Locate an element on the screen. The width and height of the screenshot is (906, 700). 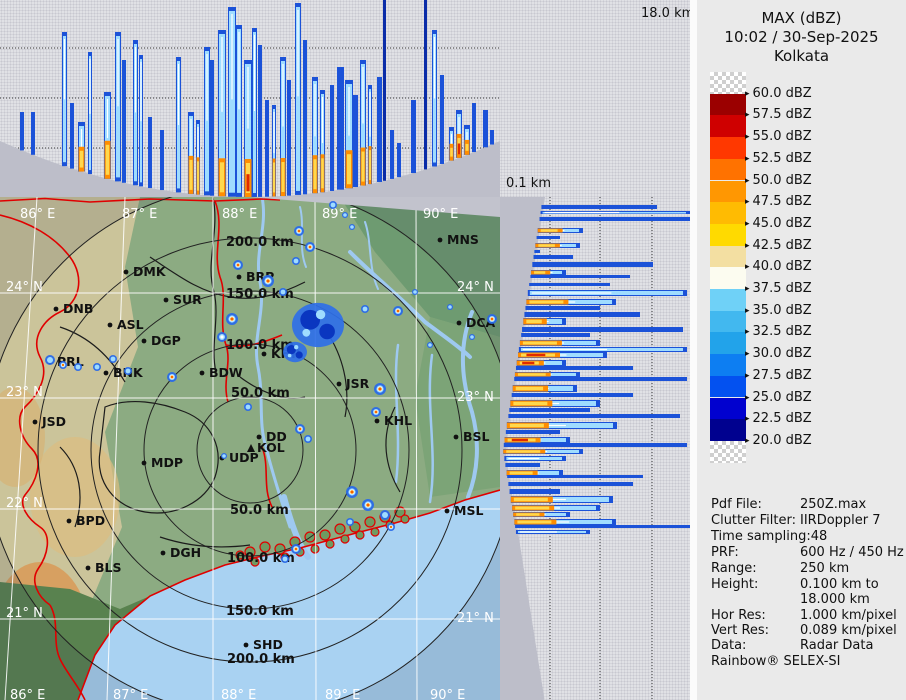
terrain-hills is located at coordinates (22, 437).